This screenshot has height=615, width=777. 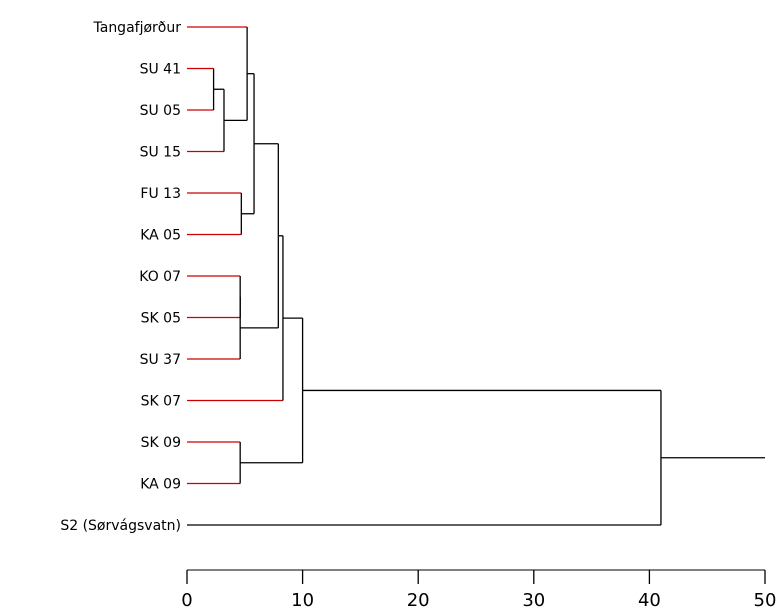 What do you see at coordinates (161, 443) in the screenshot?
I see `leaf-label: SK 09` at bounding box center [161, 443].